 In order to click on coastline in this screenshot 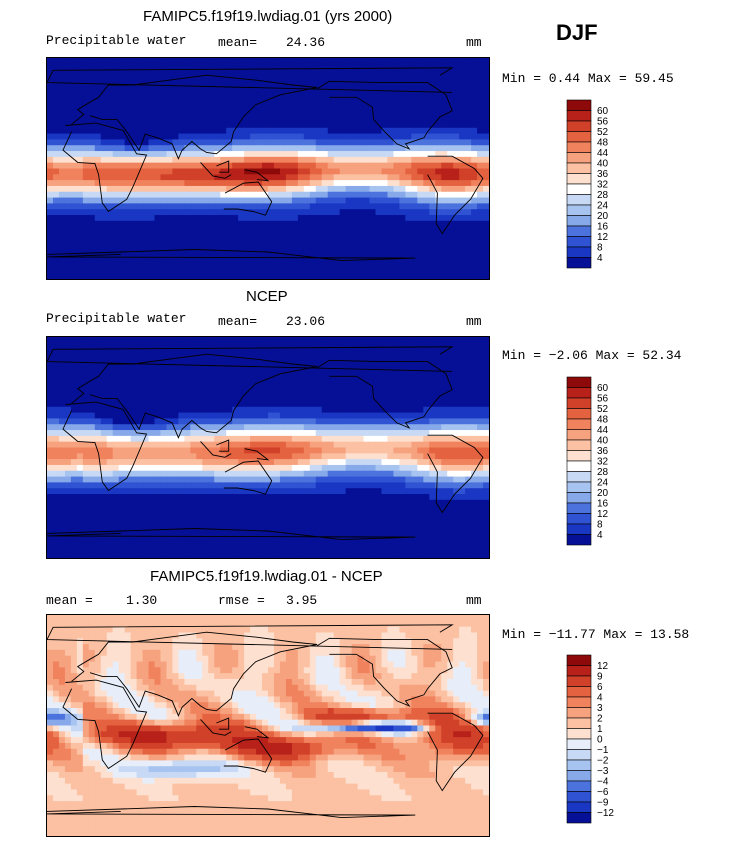, I will do `click(248, 198)`.